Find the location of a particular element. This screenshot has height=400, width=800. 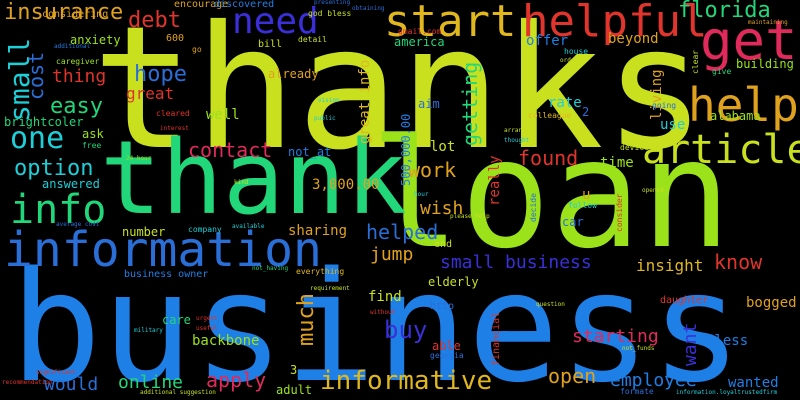

word-follow: follow is located at coordinates (582, 205).